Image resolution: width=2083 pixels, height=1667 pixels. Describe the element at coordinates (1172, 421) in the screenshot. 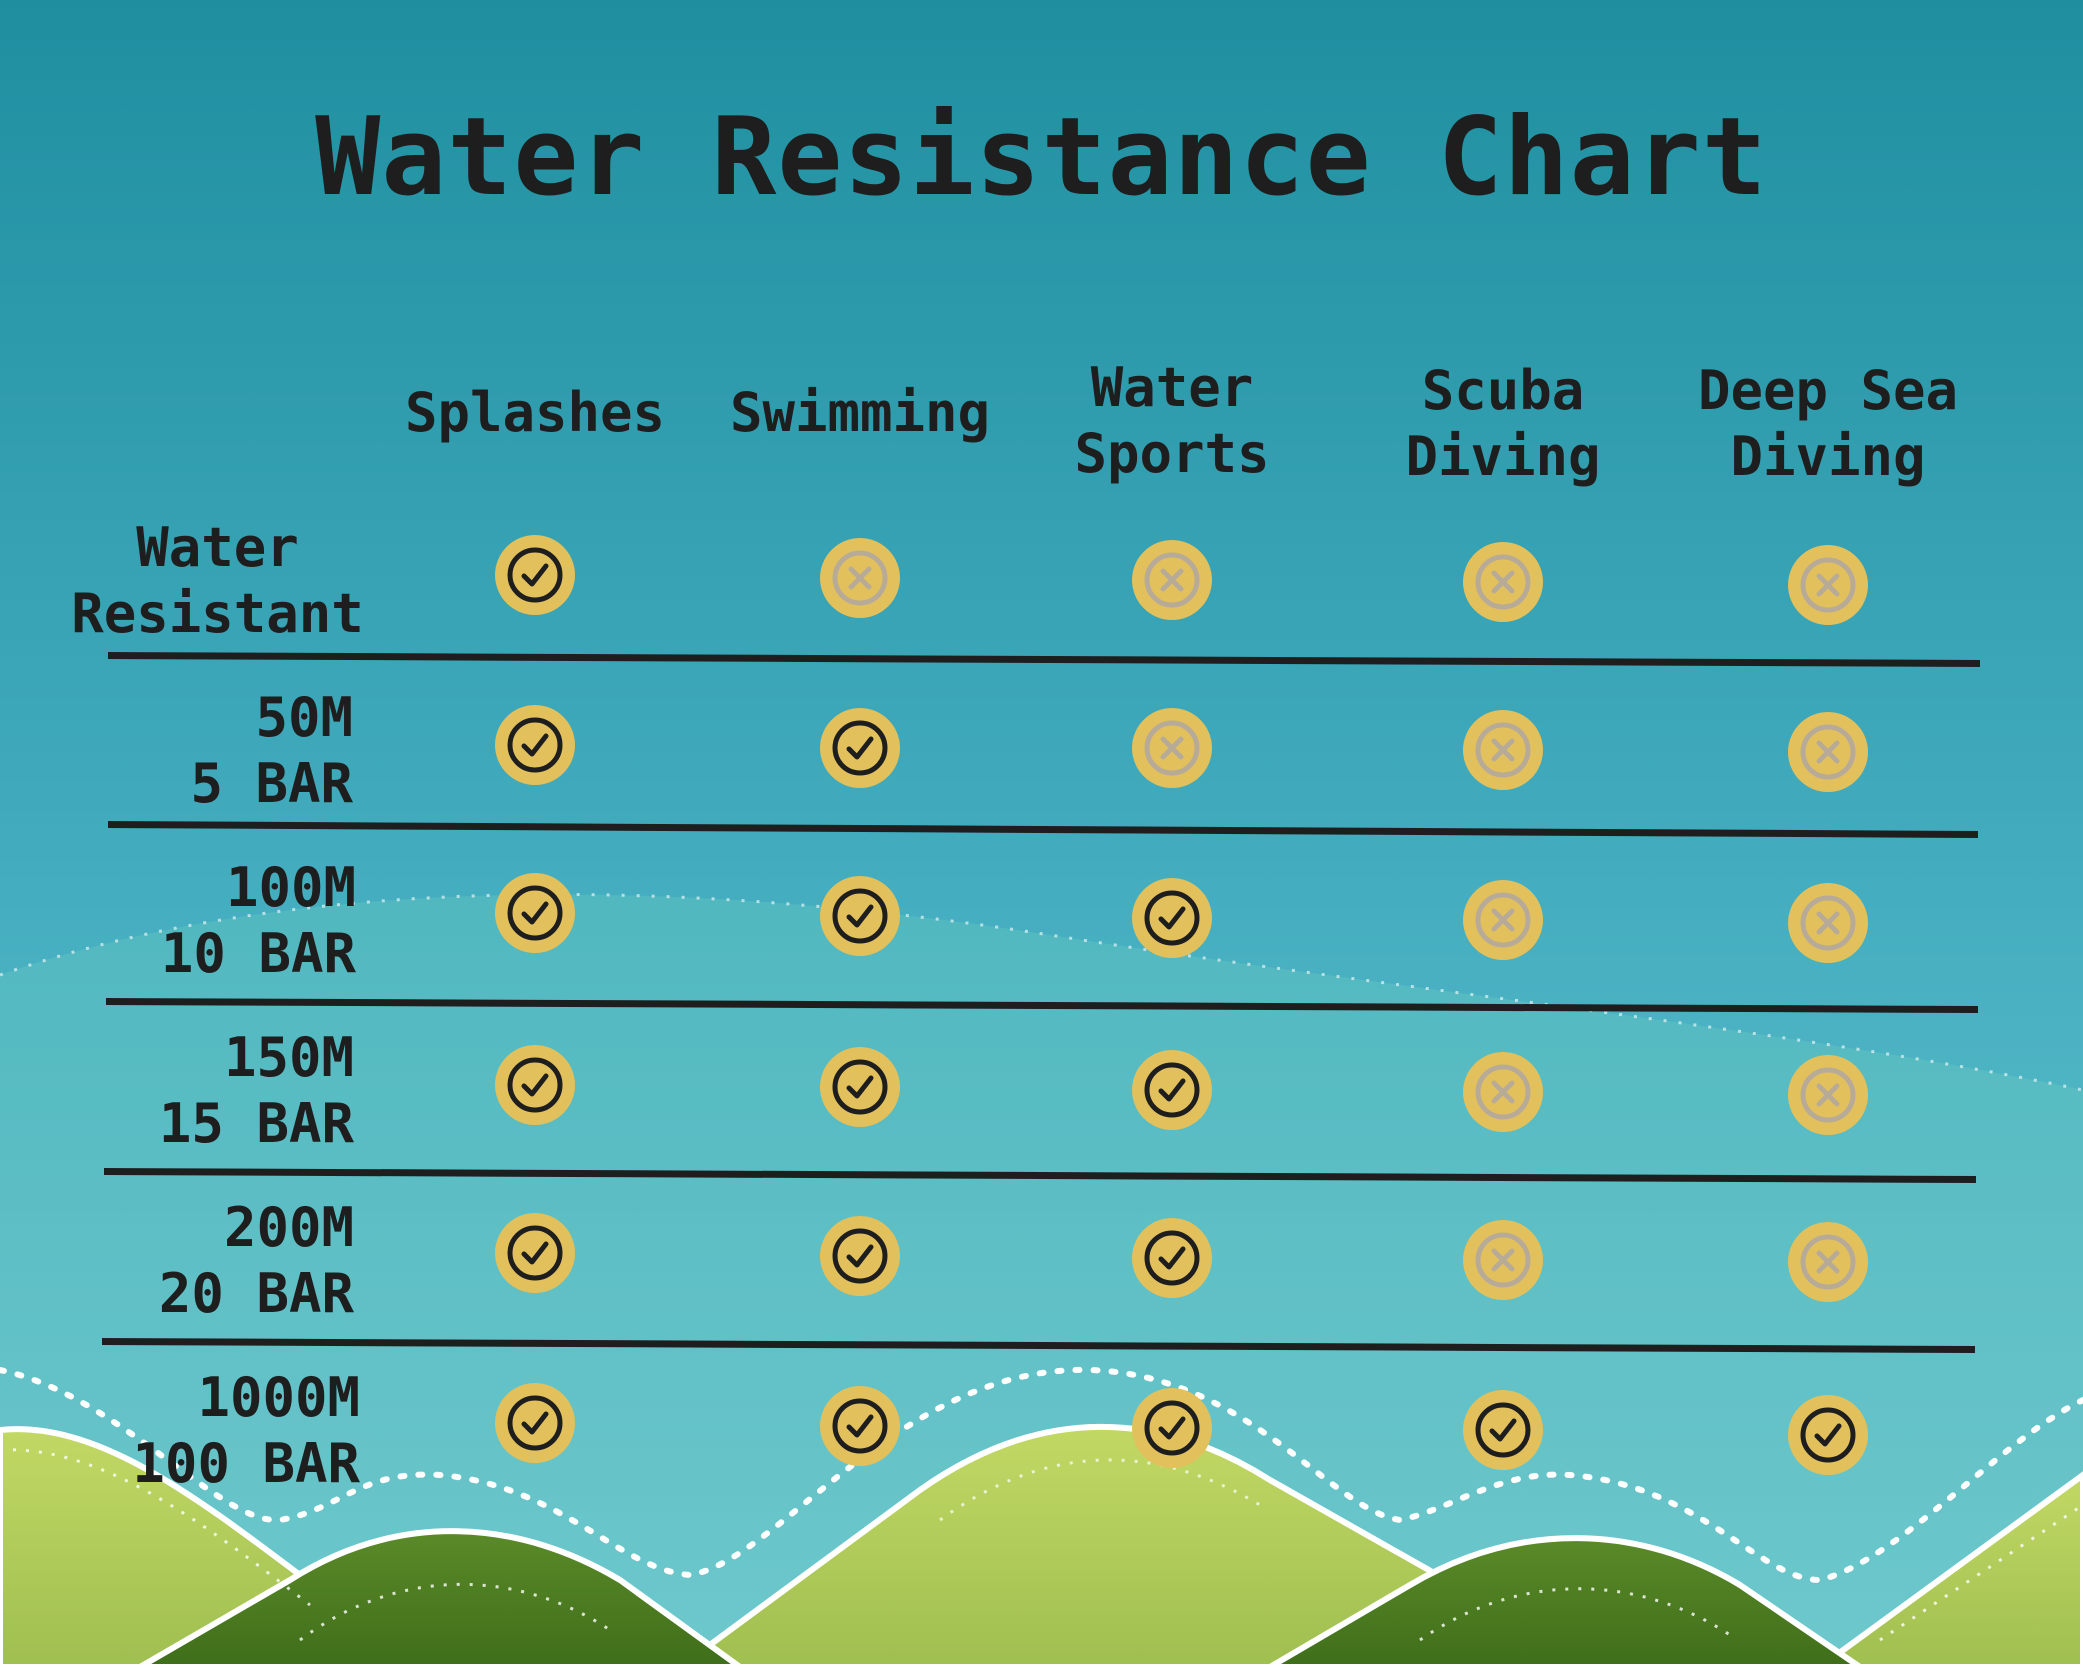

I see `column-header: Water Sports` at that location.